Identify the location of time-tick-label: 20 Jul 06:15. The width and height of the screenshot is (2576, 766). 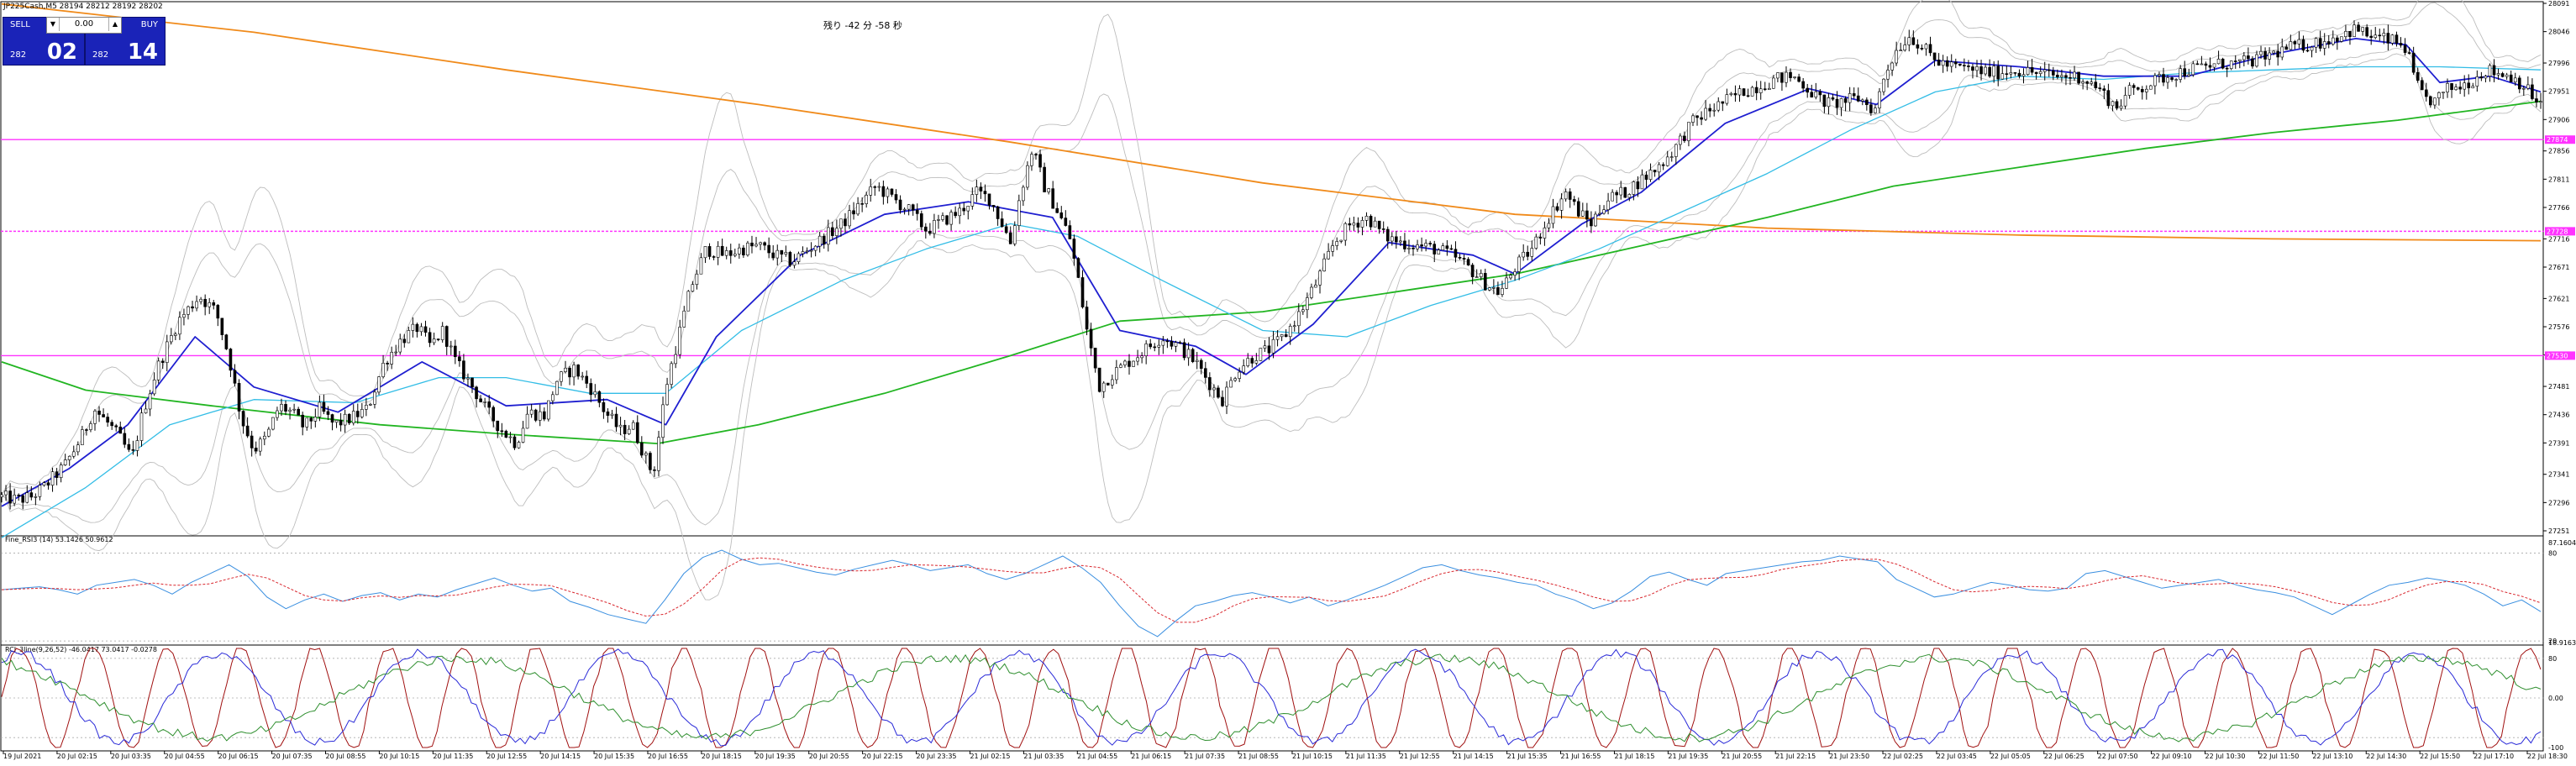
(239, 756).